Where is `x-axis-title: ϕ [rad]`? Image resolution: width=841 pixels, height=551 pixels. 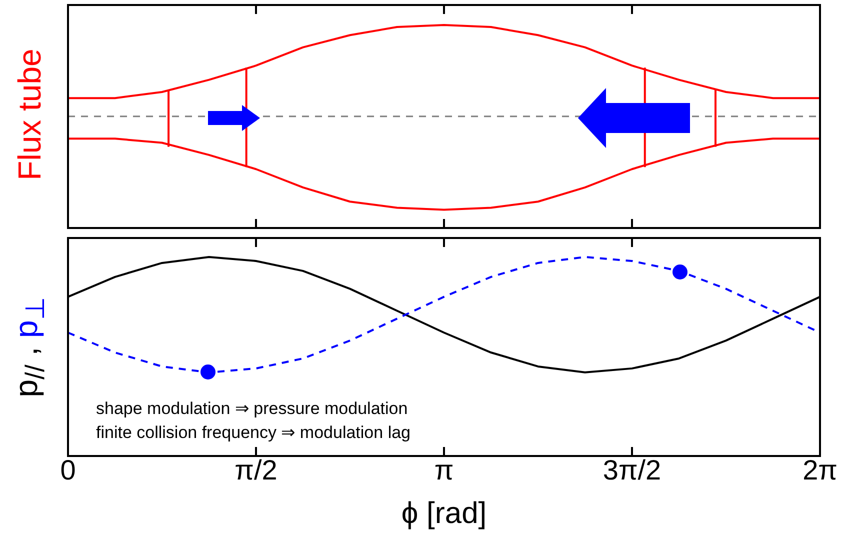
x-axis-title: ϕ [rad] is located at coordinates (444, 513).